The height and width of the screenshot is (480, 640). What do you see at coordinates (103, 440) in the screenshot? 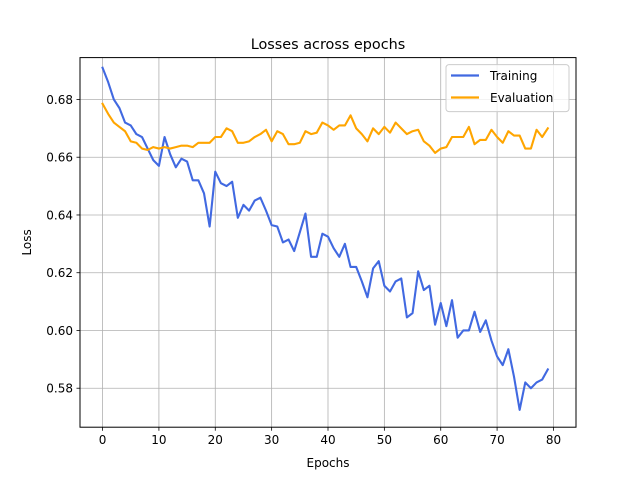
I see `x-tick-label: 0` at bounding box center [103, 440].